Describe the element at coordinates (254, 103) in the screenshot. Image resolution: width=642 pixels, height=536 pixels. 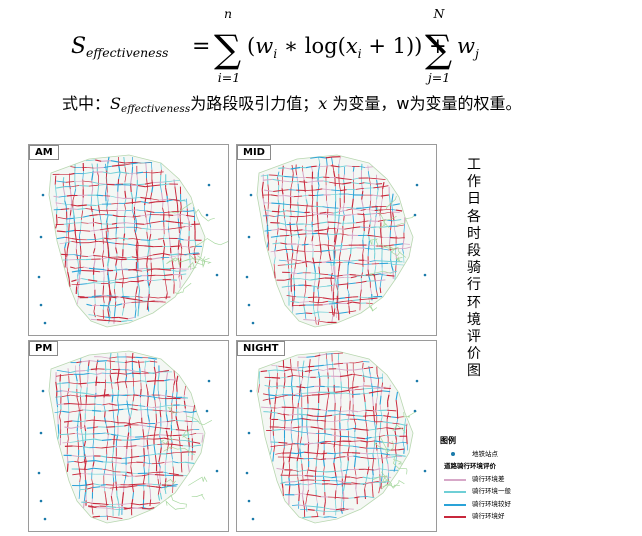
I see `explain-text-1: 为路段吸引力值；` at that location.